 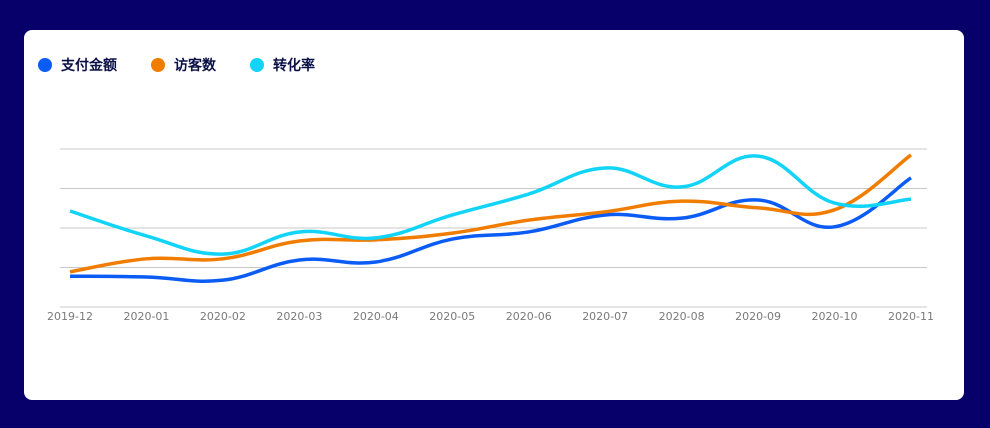 I want to click on chart-legend: 支付金额 访客数 转化率, so click(x=193, y=65).